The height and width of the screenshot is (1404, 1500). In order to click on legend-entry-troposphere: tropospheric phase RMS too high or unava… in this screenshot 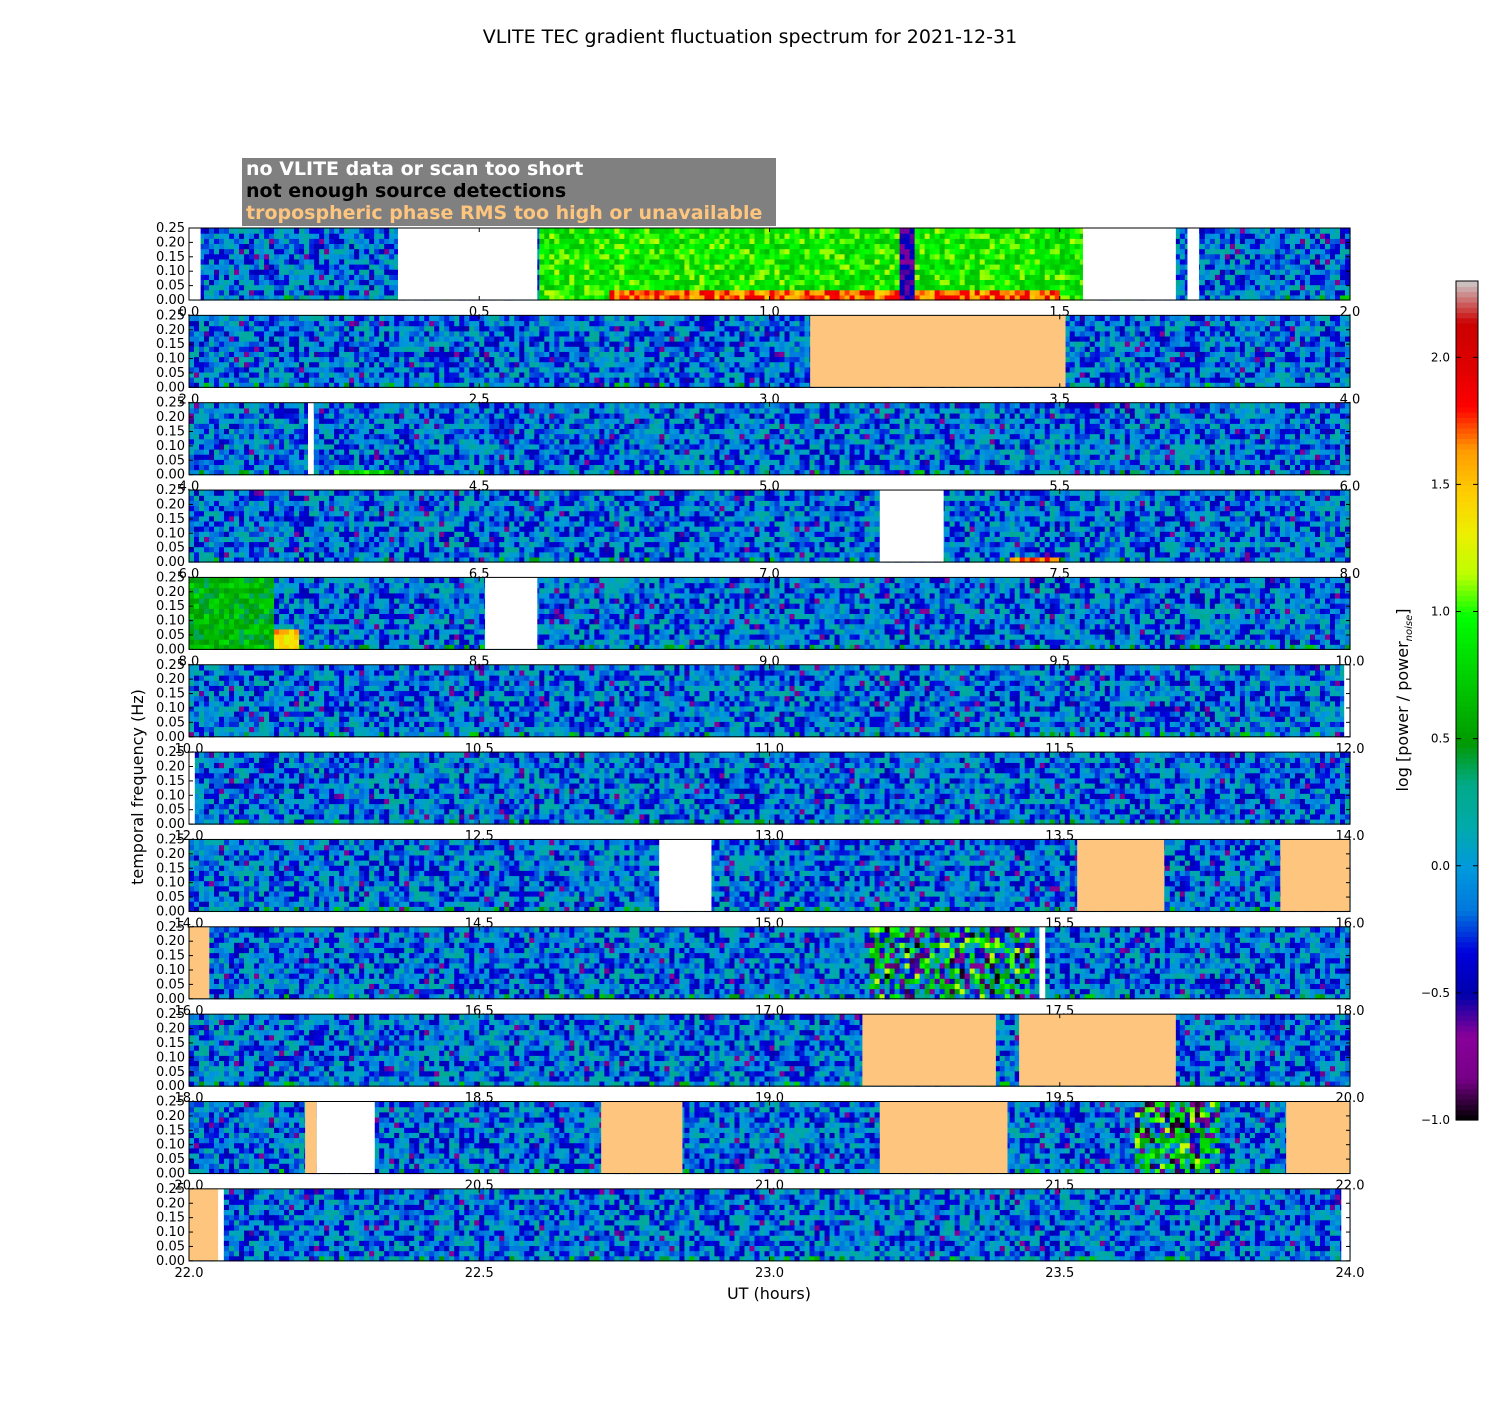, I will do `click(504, 213)`.